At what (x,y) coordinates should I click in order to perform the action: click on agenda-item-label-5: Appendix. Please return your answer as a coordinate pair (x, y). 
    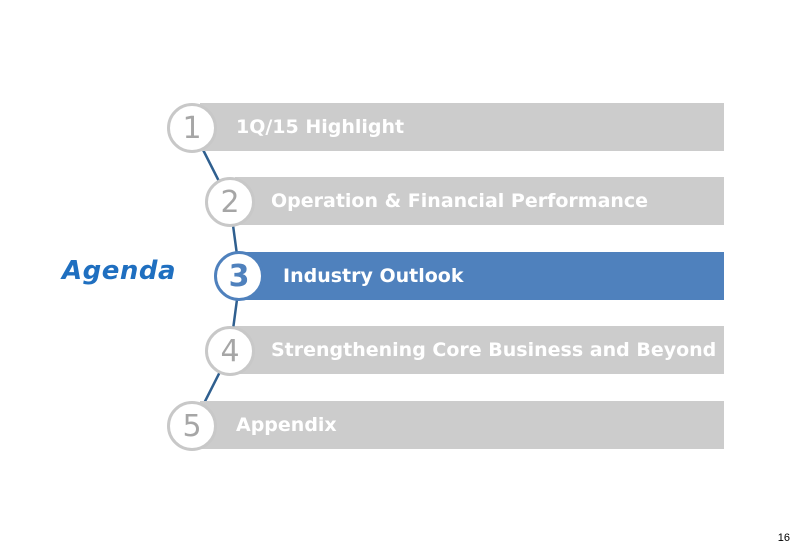
    Looking at the image, I should click on (286, 425).